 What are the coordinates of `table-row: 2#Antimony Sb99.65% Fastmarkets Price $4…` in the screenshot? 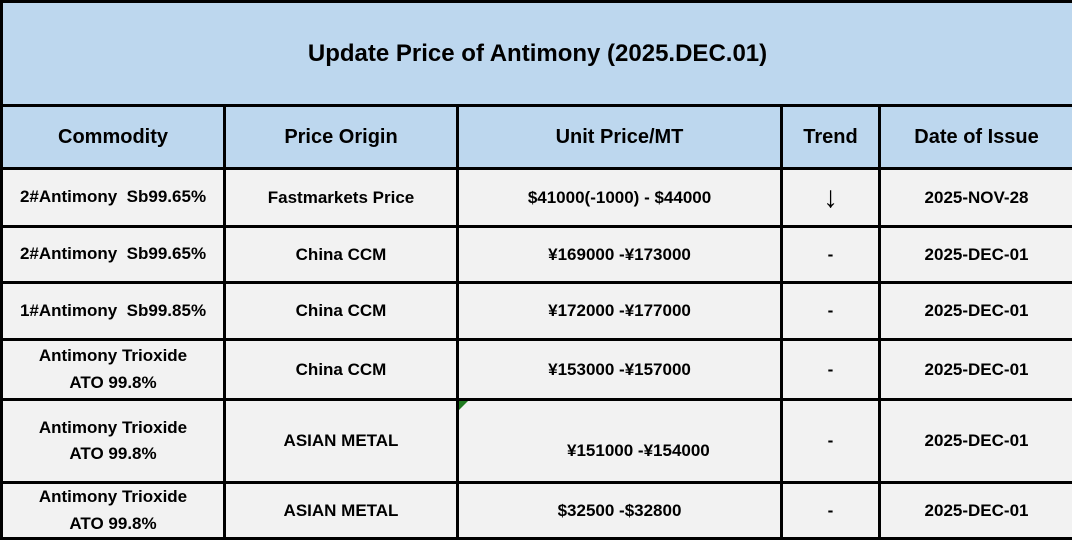 It's located at (537, 198).